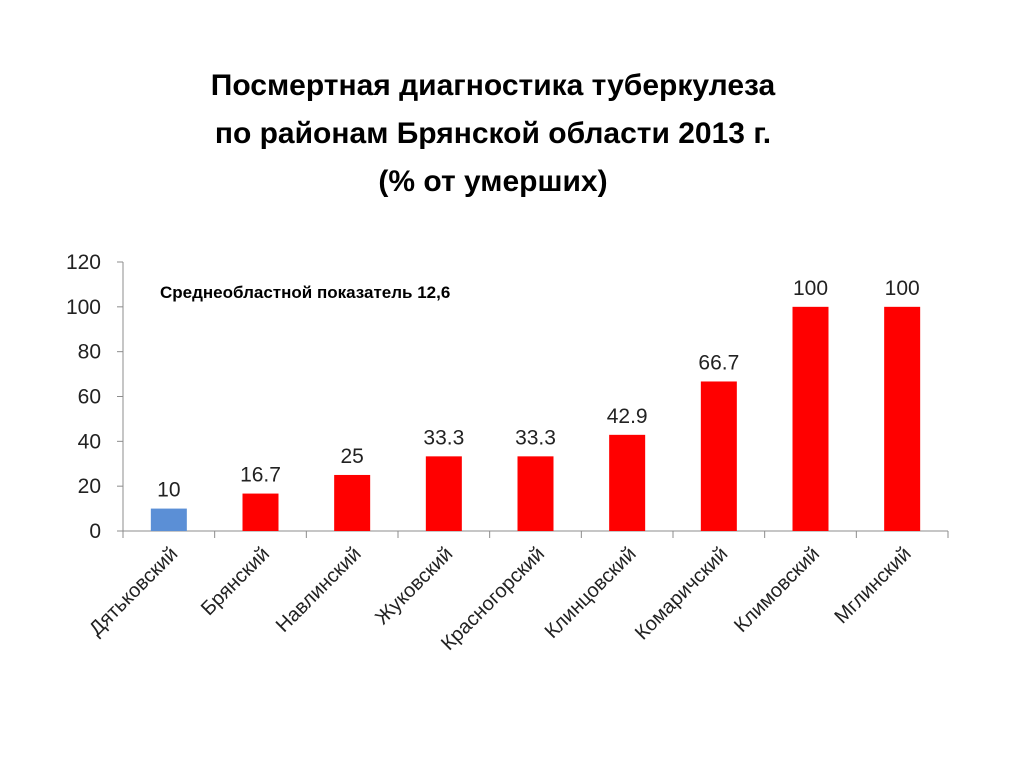 The image size is (1024, 768). Describe the element at coordinates (493, 85) in the screenshot. I see `chart-title-line-1: Посмертная диагностика туберкулеза` at that location.